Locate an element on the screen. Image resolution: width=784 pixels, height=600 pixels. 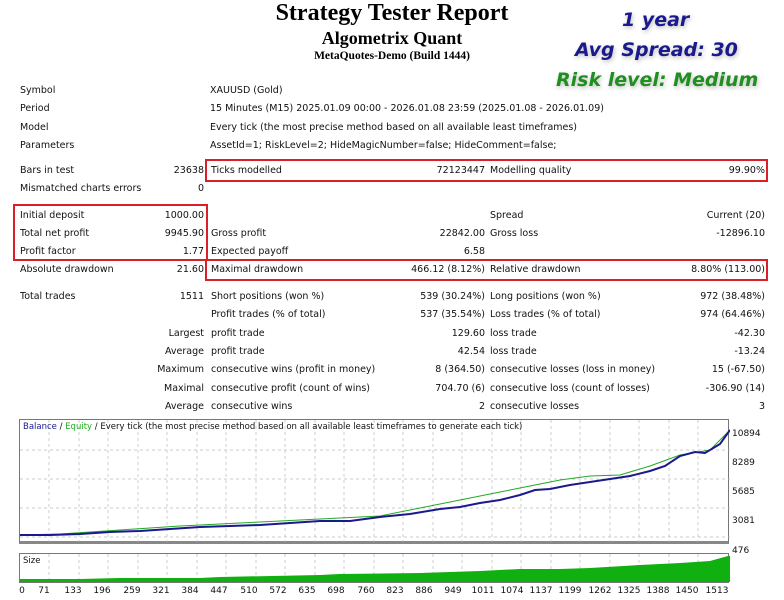
maximal-consec-loss-value: -306.90 (14) is located at coordinates (735, 388).